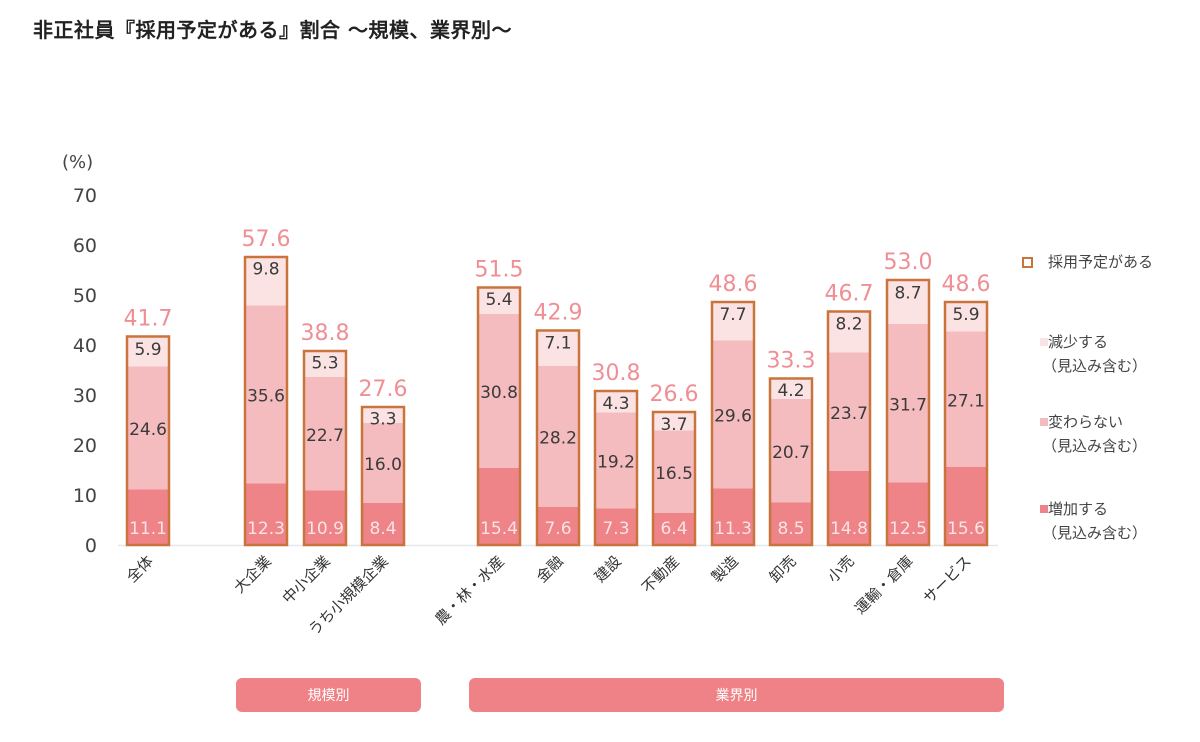 Image resolution: width=1200 pixels, height=742 pixels. What do you see at coordinates (849, 529) in the screenshot?
I see `segment-value-label-increase: 14.8` at bounding box center [849, 529].